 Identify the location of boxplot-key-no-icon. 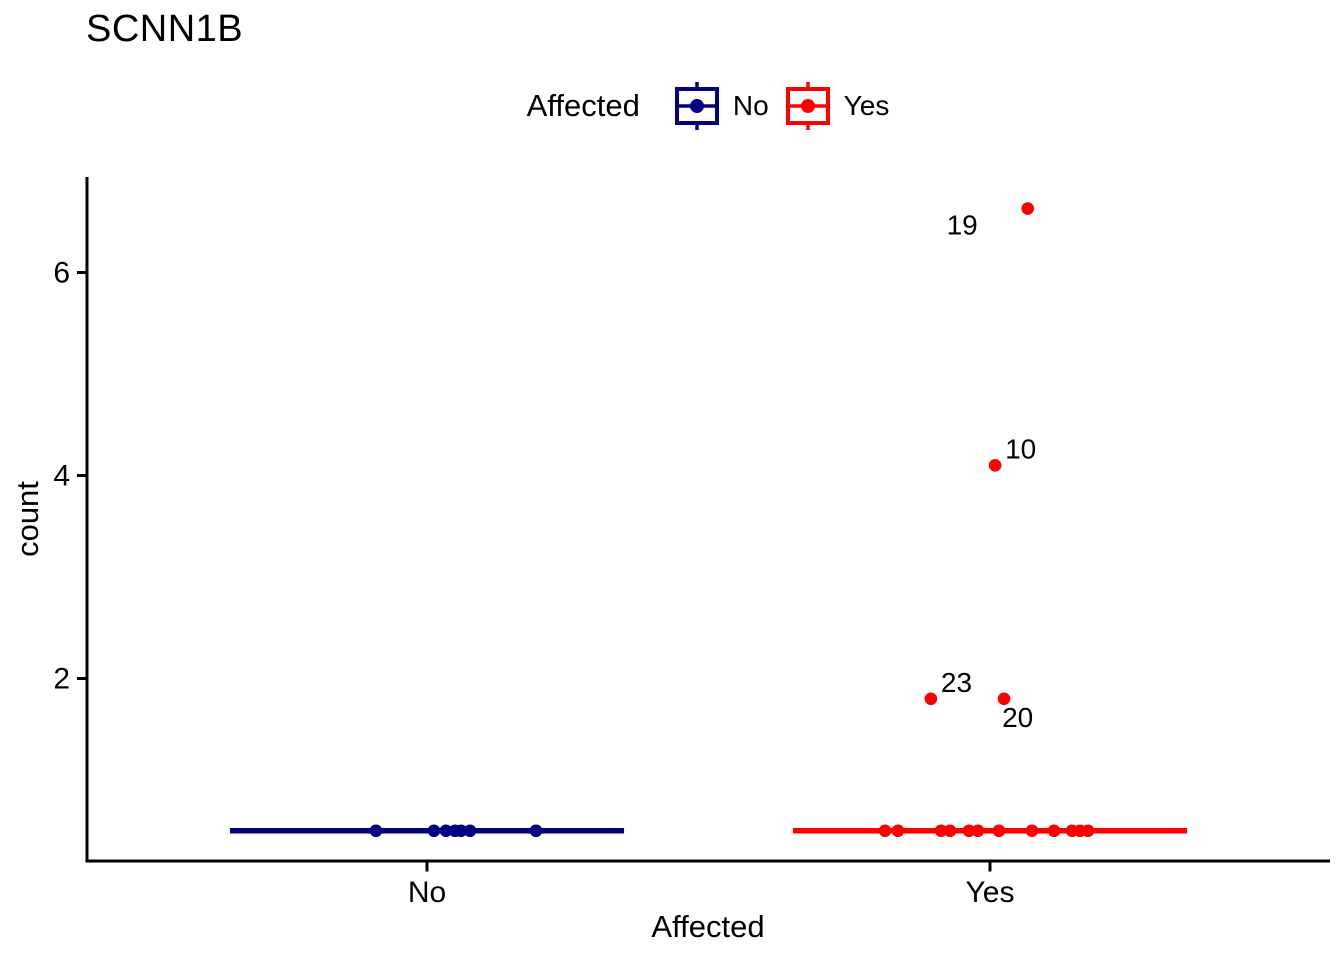
(696, 106).